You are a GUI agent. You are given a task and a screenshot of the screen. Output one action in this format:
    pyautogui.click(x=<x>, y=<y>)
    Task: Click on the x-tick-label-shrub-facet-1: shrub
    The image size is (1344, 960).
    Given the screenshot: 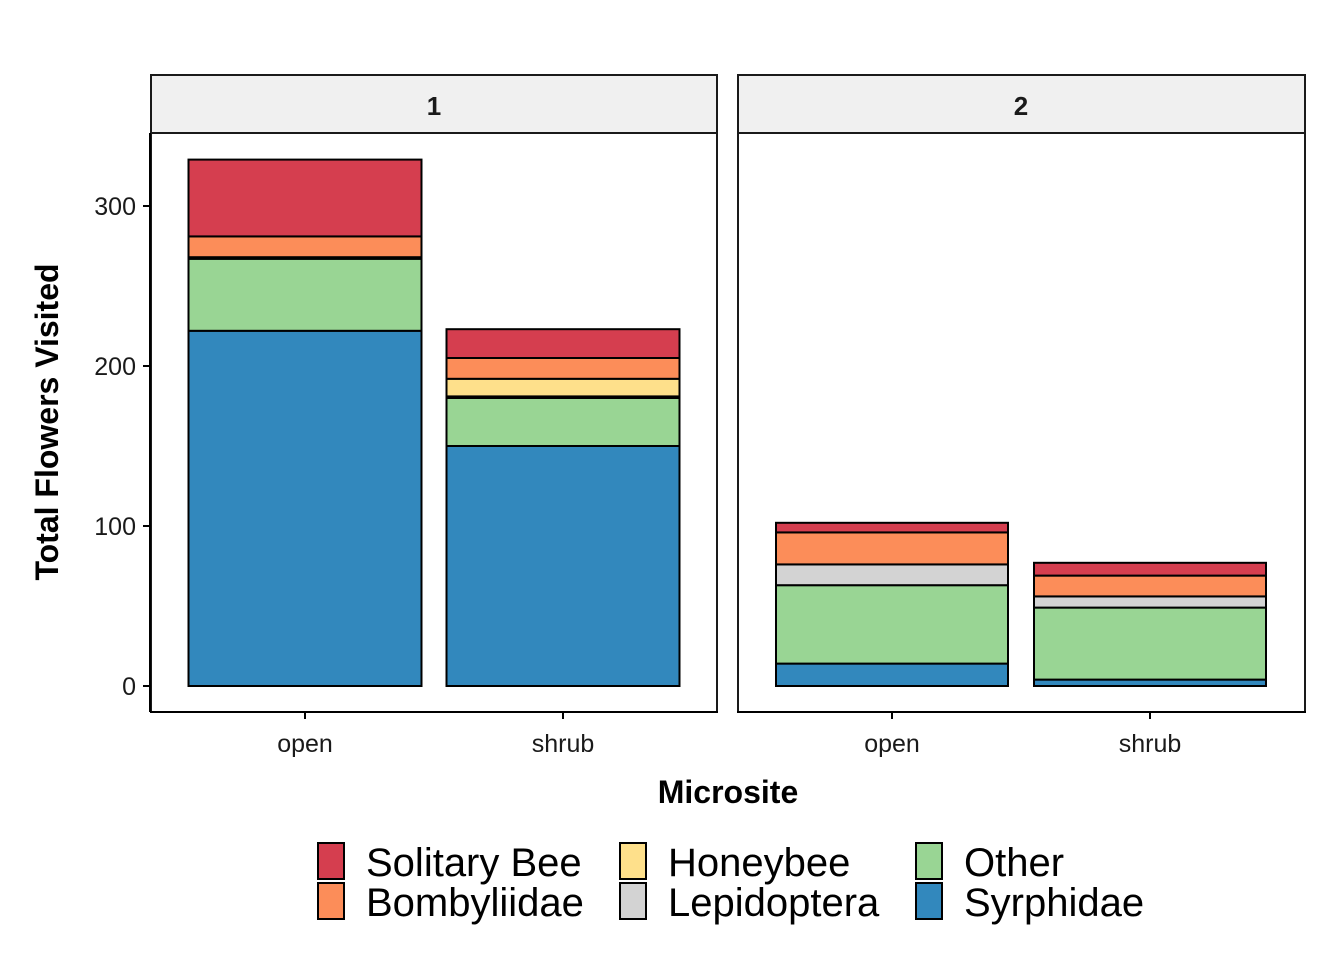 What is the action you would take?
    pyautogui.click(x=563, y=744)
    